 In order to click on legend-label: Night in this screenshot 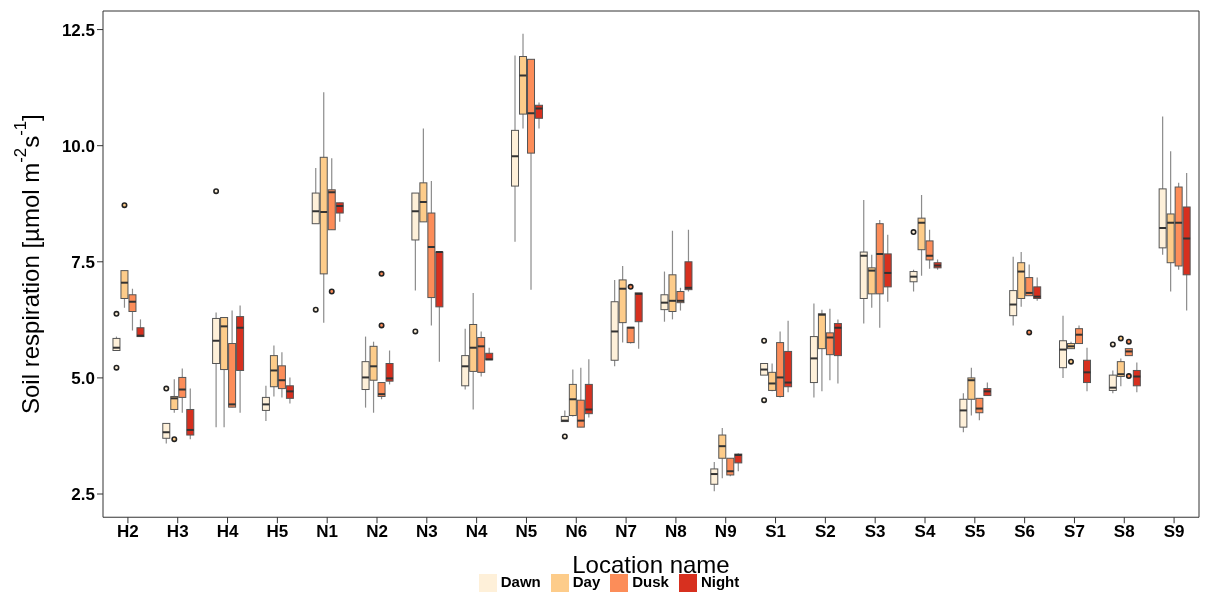, I will do `click(720, 582)`.